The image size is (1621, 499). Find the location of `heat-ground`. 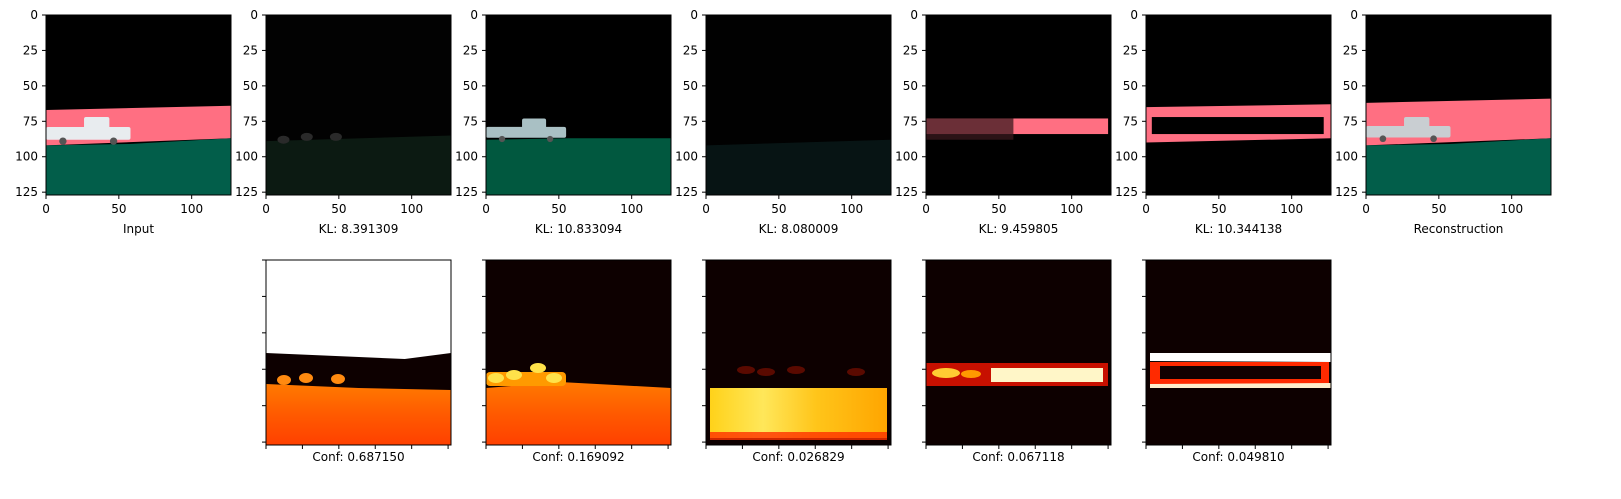

heat-ground is located at coordinates (578, 413).